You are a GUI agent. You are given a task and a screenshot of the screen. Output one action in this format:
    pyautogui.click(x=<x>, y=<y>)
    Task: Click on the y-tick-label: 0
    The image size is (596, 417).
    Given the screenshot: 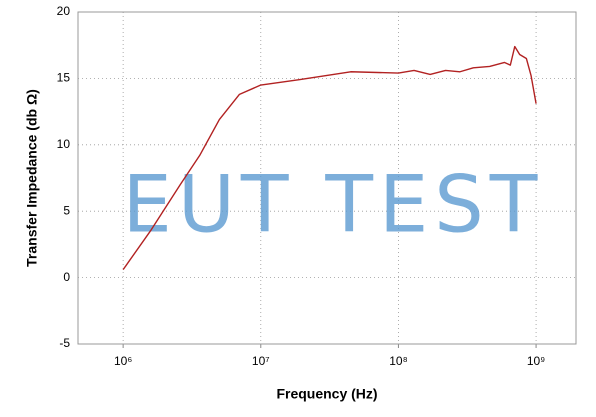 What is the action you would take?
    pyautogui.click(x=66, y=277)
    